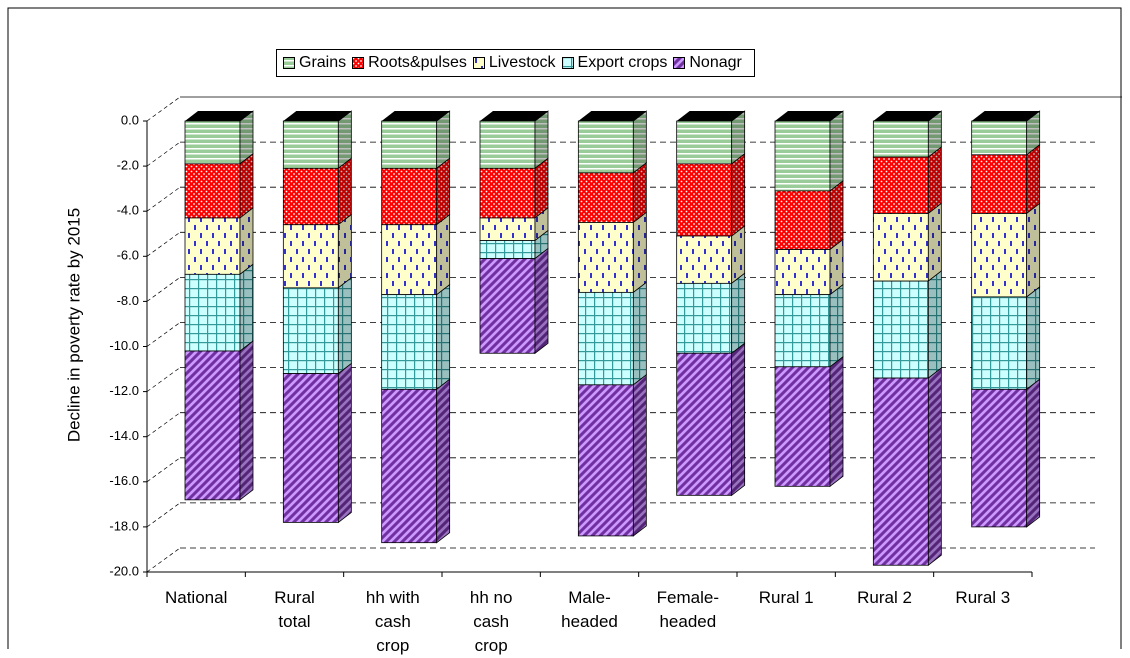 The image size is (1130, 658). What do you see at coordinates (130, 119) in the screenshot?
I see `y-tick-label: 0.0` at bounding box center [130, 119].